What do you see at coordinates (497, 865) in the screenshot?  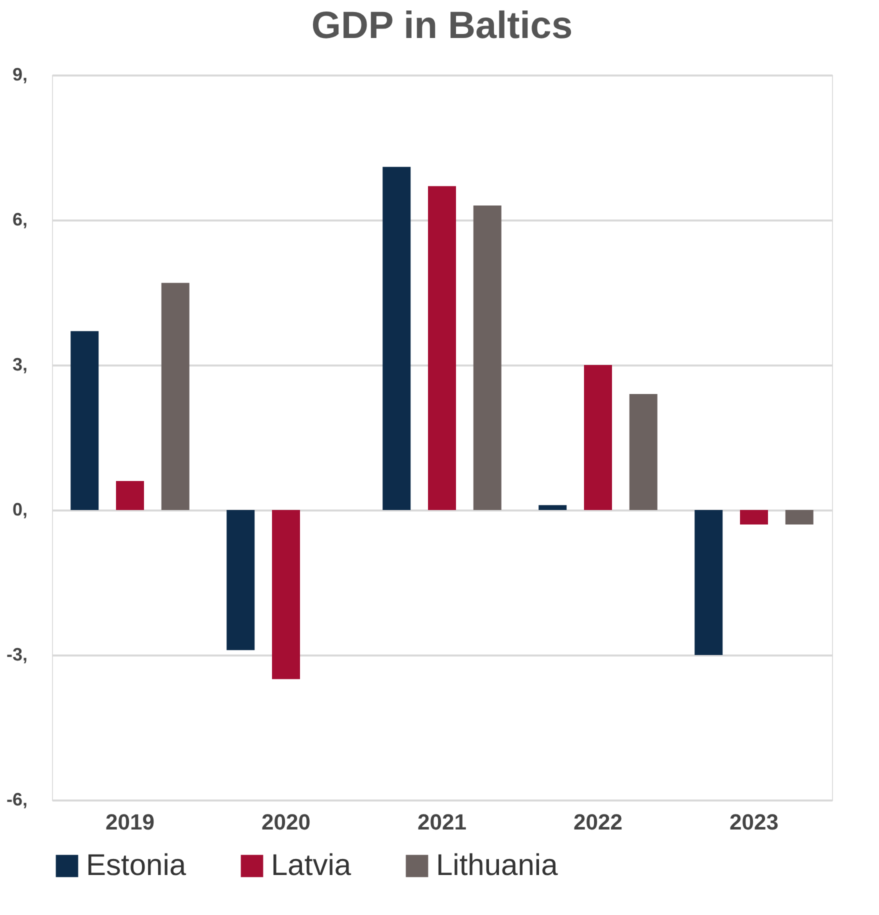 I see `legend-label: Lithuania` at bounding box center [497, 865].